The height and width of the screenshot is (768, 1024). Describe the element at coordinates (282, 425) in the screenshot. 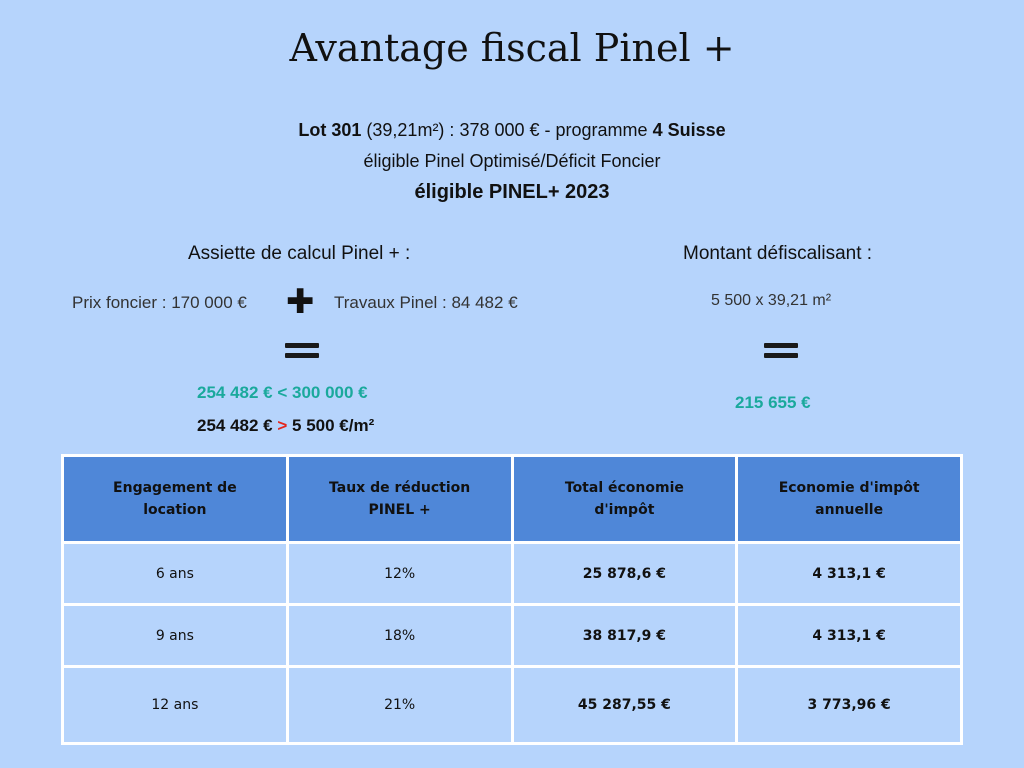

I see `greater-than-sign: >` at that location.